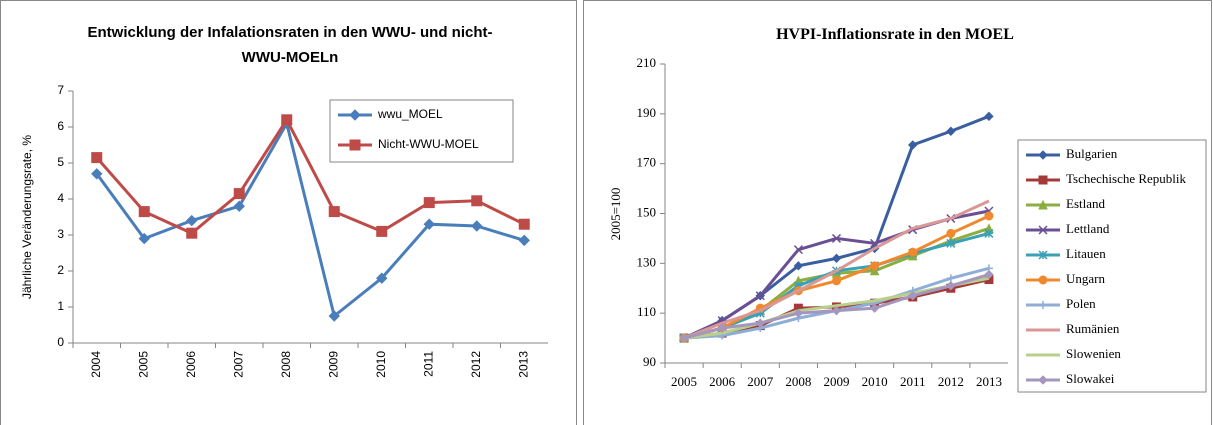 The width and height of the screenshot is (1213, 425). I want to click on legend-label: Estland, so click(1085, 203).